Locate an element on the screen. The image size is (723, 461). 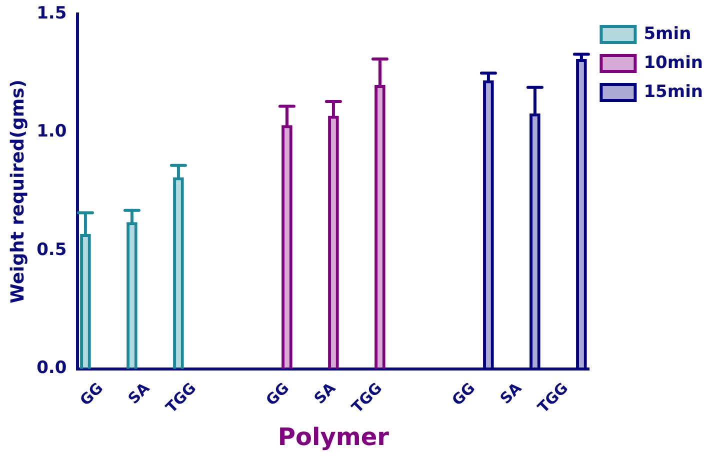
y-tick-label: 1.5 is located at coordinates (51, 13).